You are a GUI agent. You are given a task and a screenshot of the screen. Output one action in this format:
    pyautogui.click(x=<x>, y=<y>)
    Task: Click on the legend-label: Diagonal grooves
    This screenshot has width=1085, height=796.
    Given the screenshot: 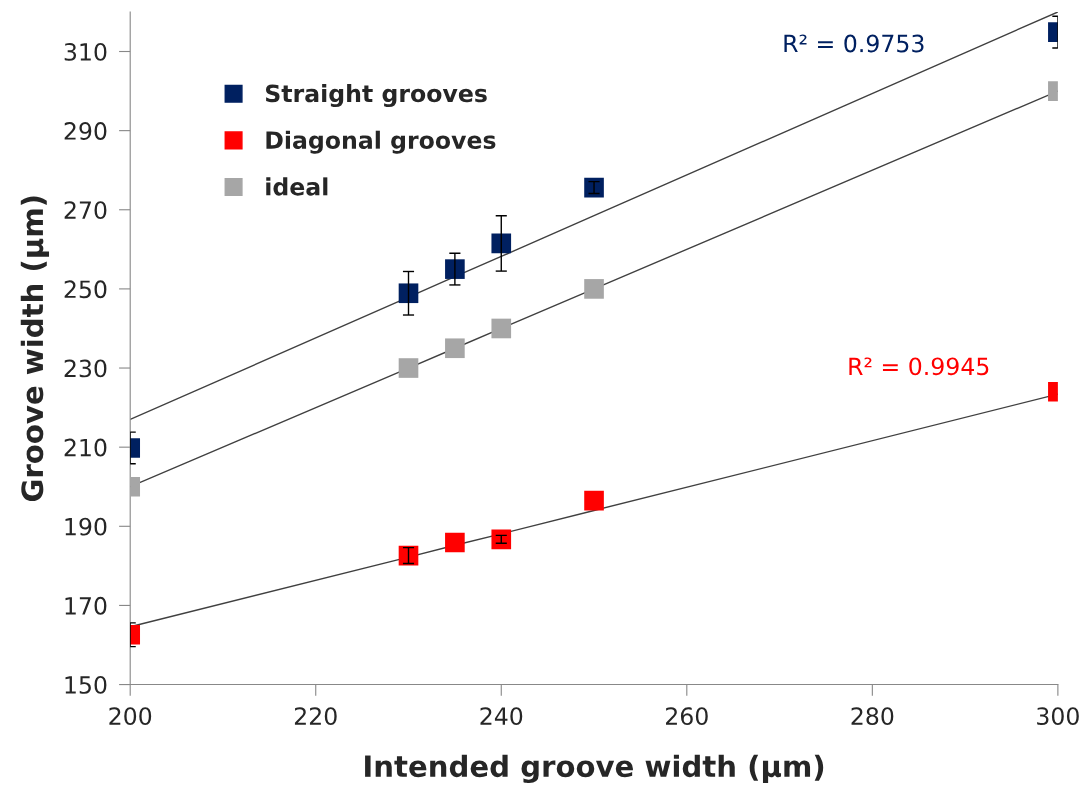 What is the action you would take?
    pyautogui.click(x=381, y=142)
    